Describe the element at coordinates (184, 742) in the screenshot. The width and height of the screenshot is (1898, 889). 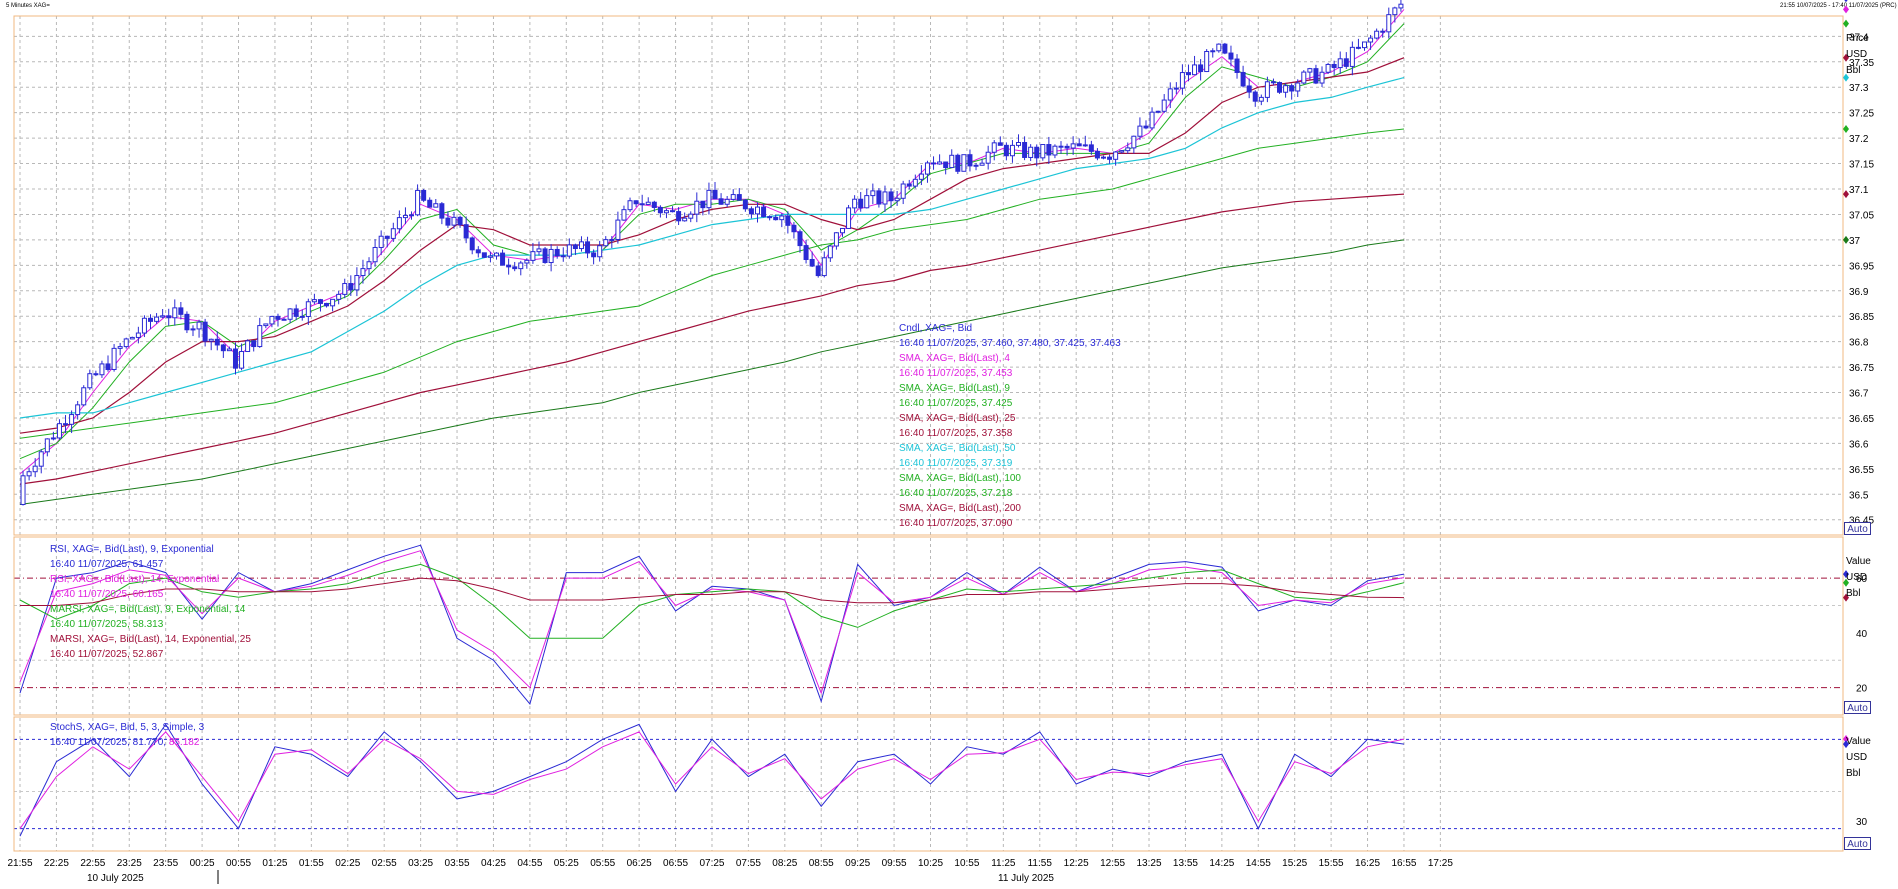
I see `stoch-d-value: 85.182` at that location.